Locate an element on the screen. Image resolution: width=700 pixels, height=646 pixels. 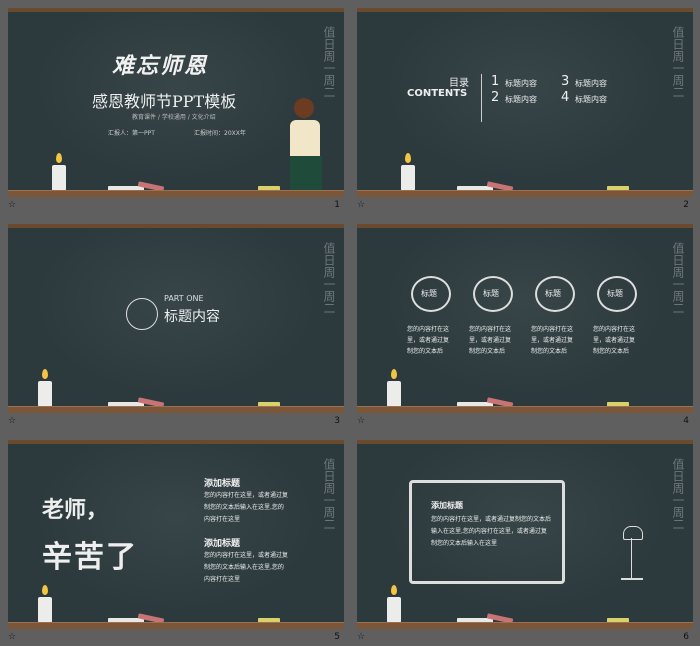
slide-subtitle: 教育课件 / 学校通用 / 文化介绍 is located at coordinates (174, 117).